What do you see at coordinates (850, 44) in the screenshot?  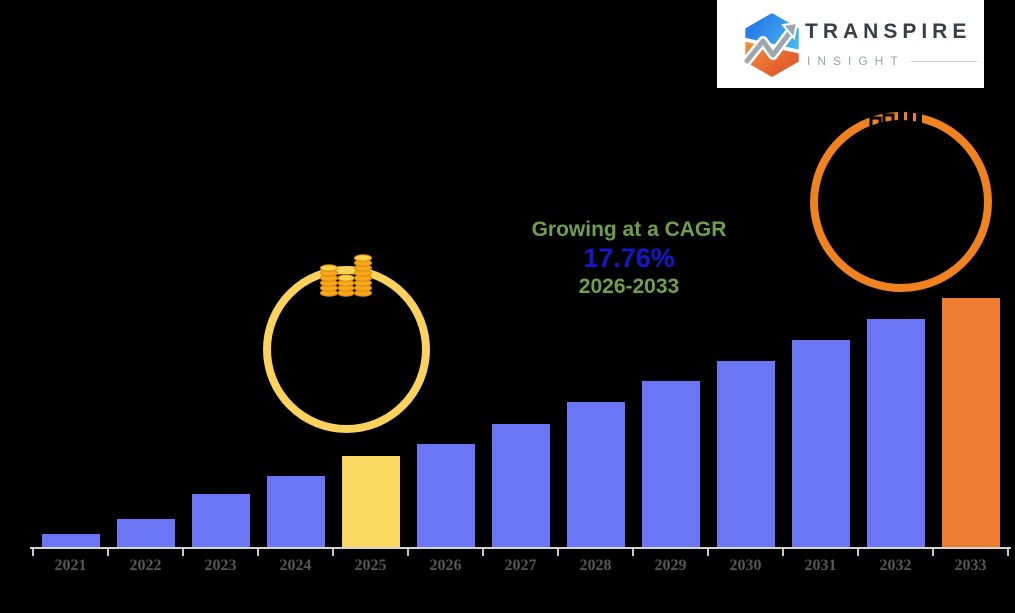 I see `logo: TRANSPIRE INSIGHT` at bounding box center [850, 44].